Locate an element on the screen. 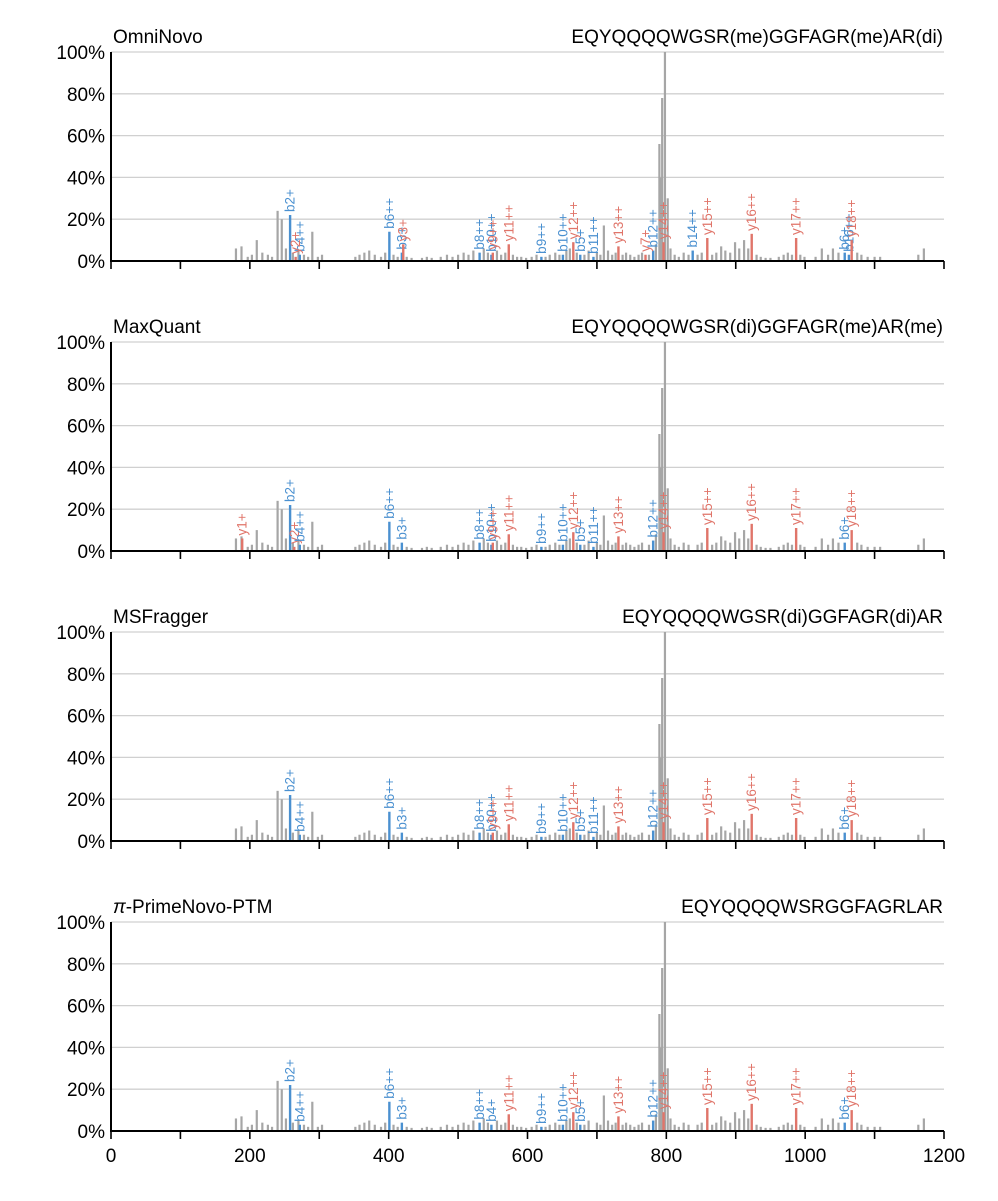  peptide-sequence: EQYQQQQWGSR(di)GGFAGR(di)AR is located at coordinates (782, 617).